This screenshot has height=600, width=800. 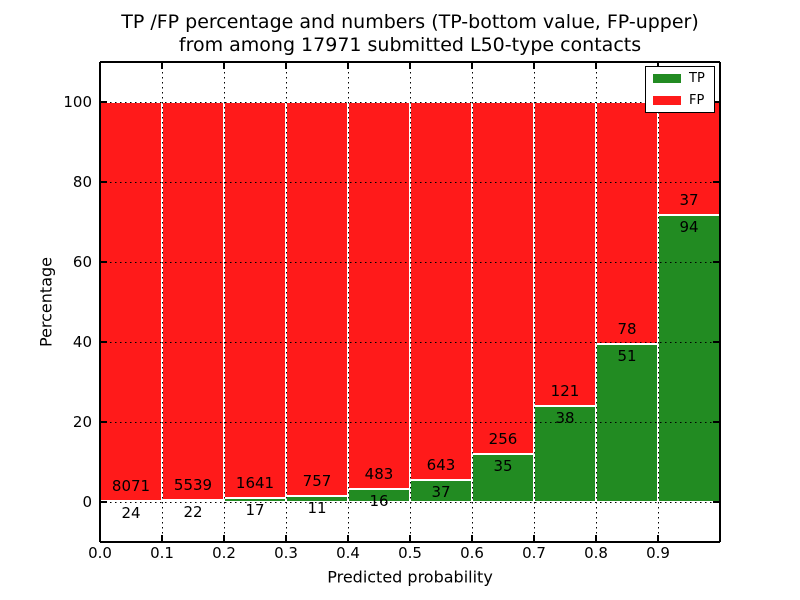 I want to click on tp-legend-label: TP, so click(x=697, y=78).